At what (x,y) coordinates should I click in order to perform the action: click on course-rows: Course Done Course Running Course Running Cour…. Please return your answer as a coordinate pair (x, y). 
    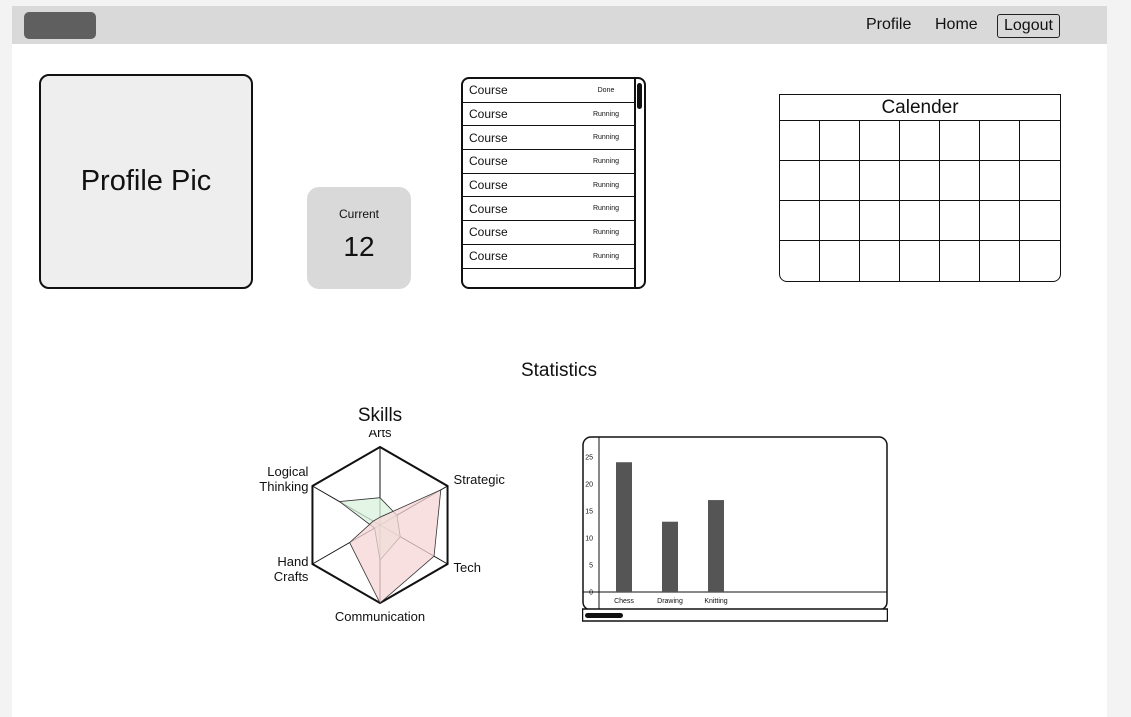
    Looking at the image, I should click on (549, 174).